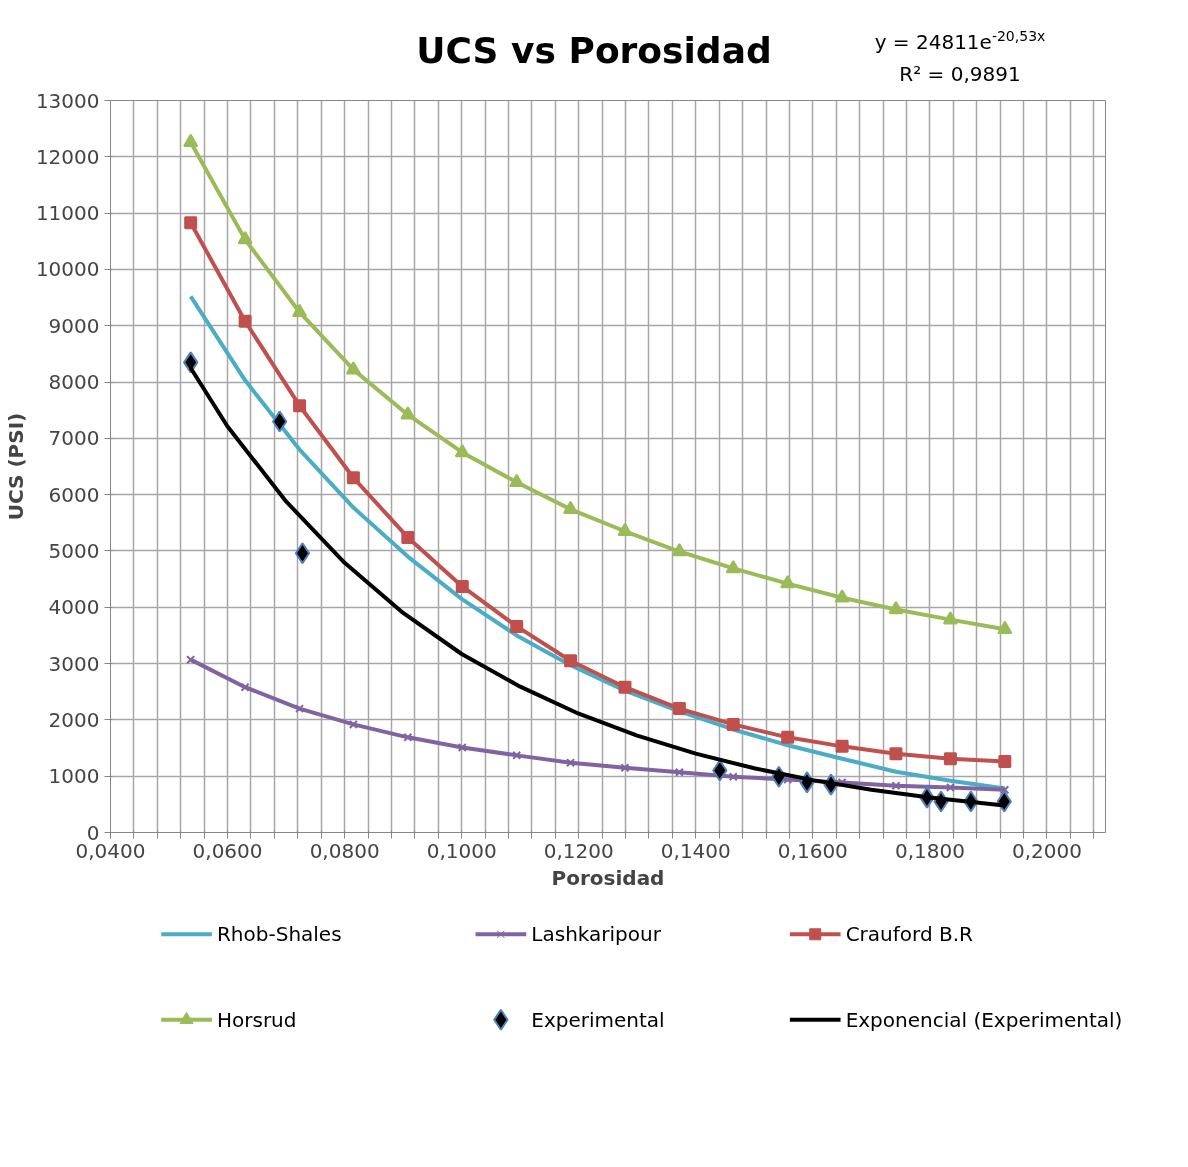  I want to click on y-tick-label: 1000, so click(74, 776).